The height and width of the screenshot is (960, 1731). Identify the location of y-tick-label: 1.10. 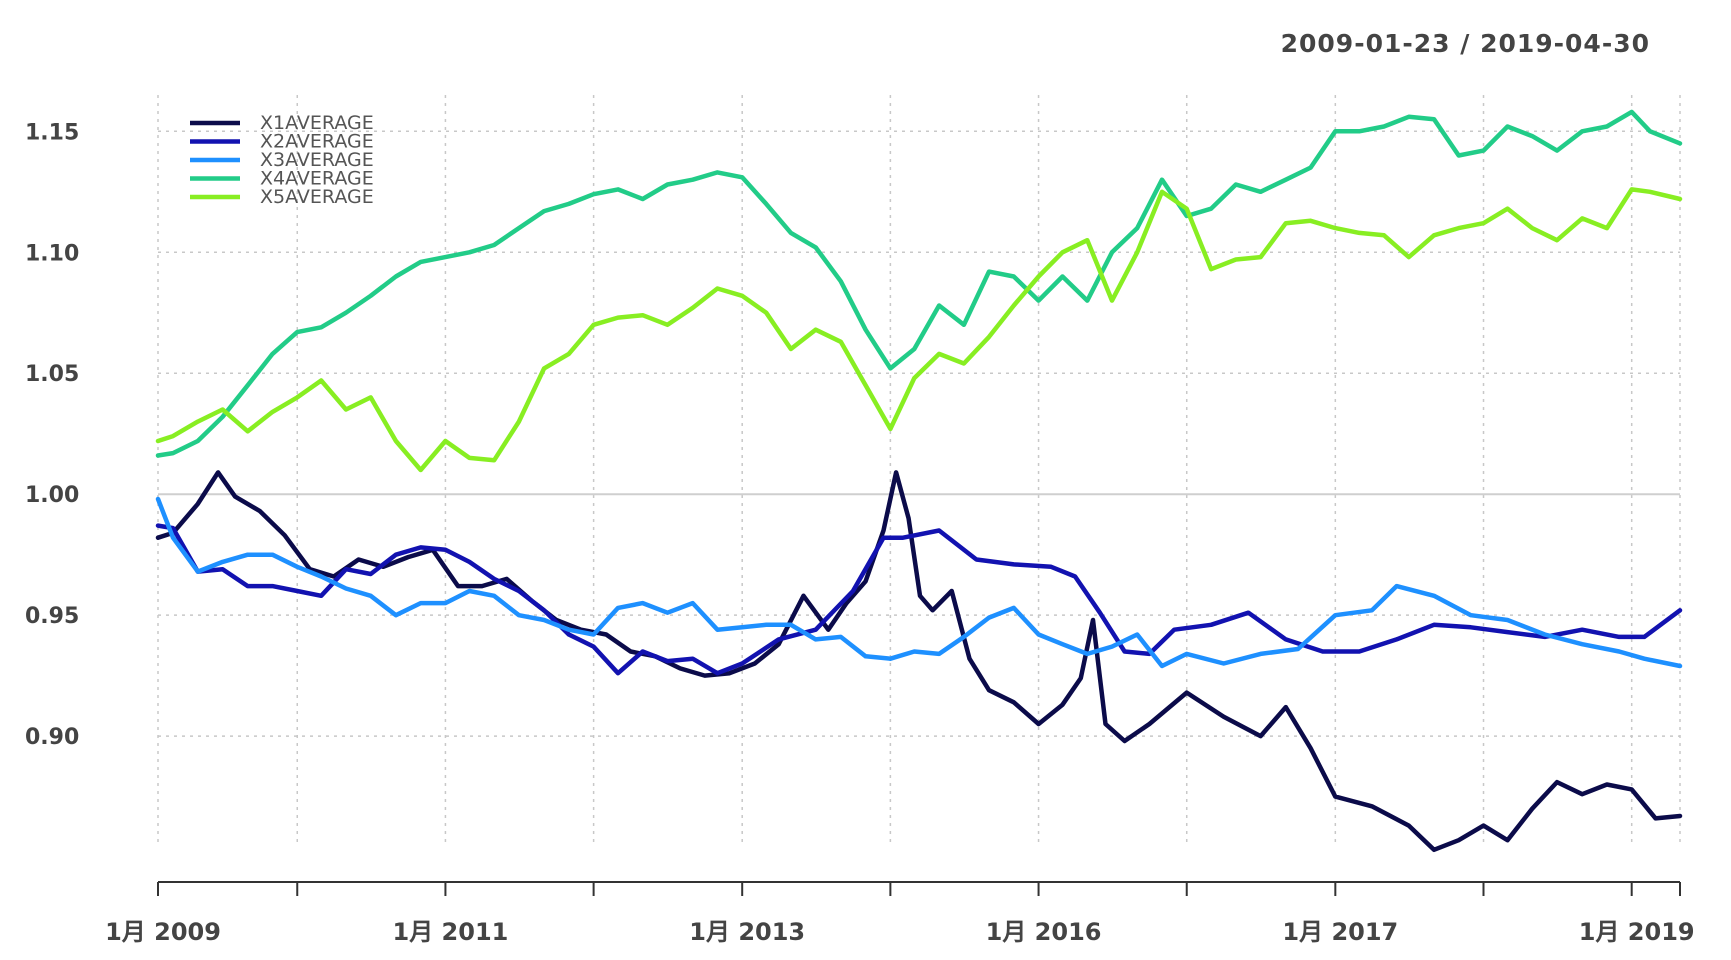
(52, 253).